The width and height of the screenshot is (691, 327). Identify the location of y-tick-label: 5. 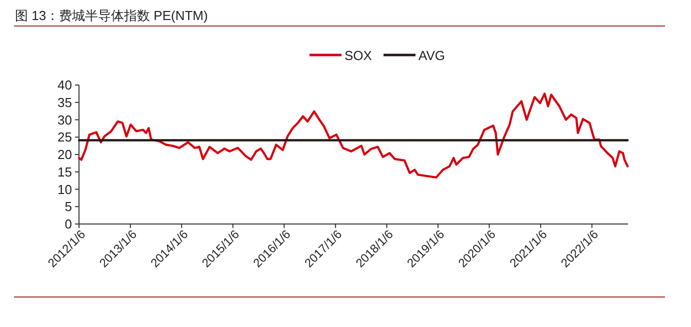
(68, 206).